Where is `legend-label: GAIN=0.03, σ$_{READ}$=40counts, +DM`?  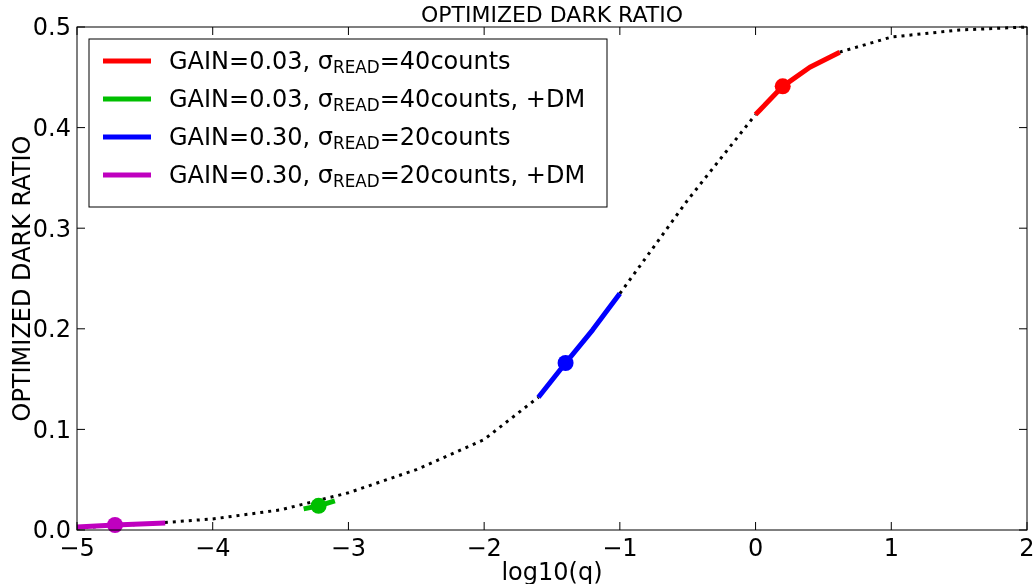
legend-label: GAIN=0.03, σ$_{READ}$=40counts, +DM is located at coordinates (377, 100).